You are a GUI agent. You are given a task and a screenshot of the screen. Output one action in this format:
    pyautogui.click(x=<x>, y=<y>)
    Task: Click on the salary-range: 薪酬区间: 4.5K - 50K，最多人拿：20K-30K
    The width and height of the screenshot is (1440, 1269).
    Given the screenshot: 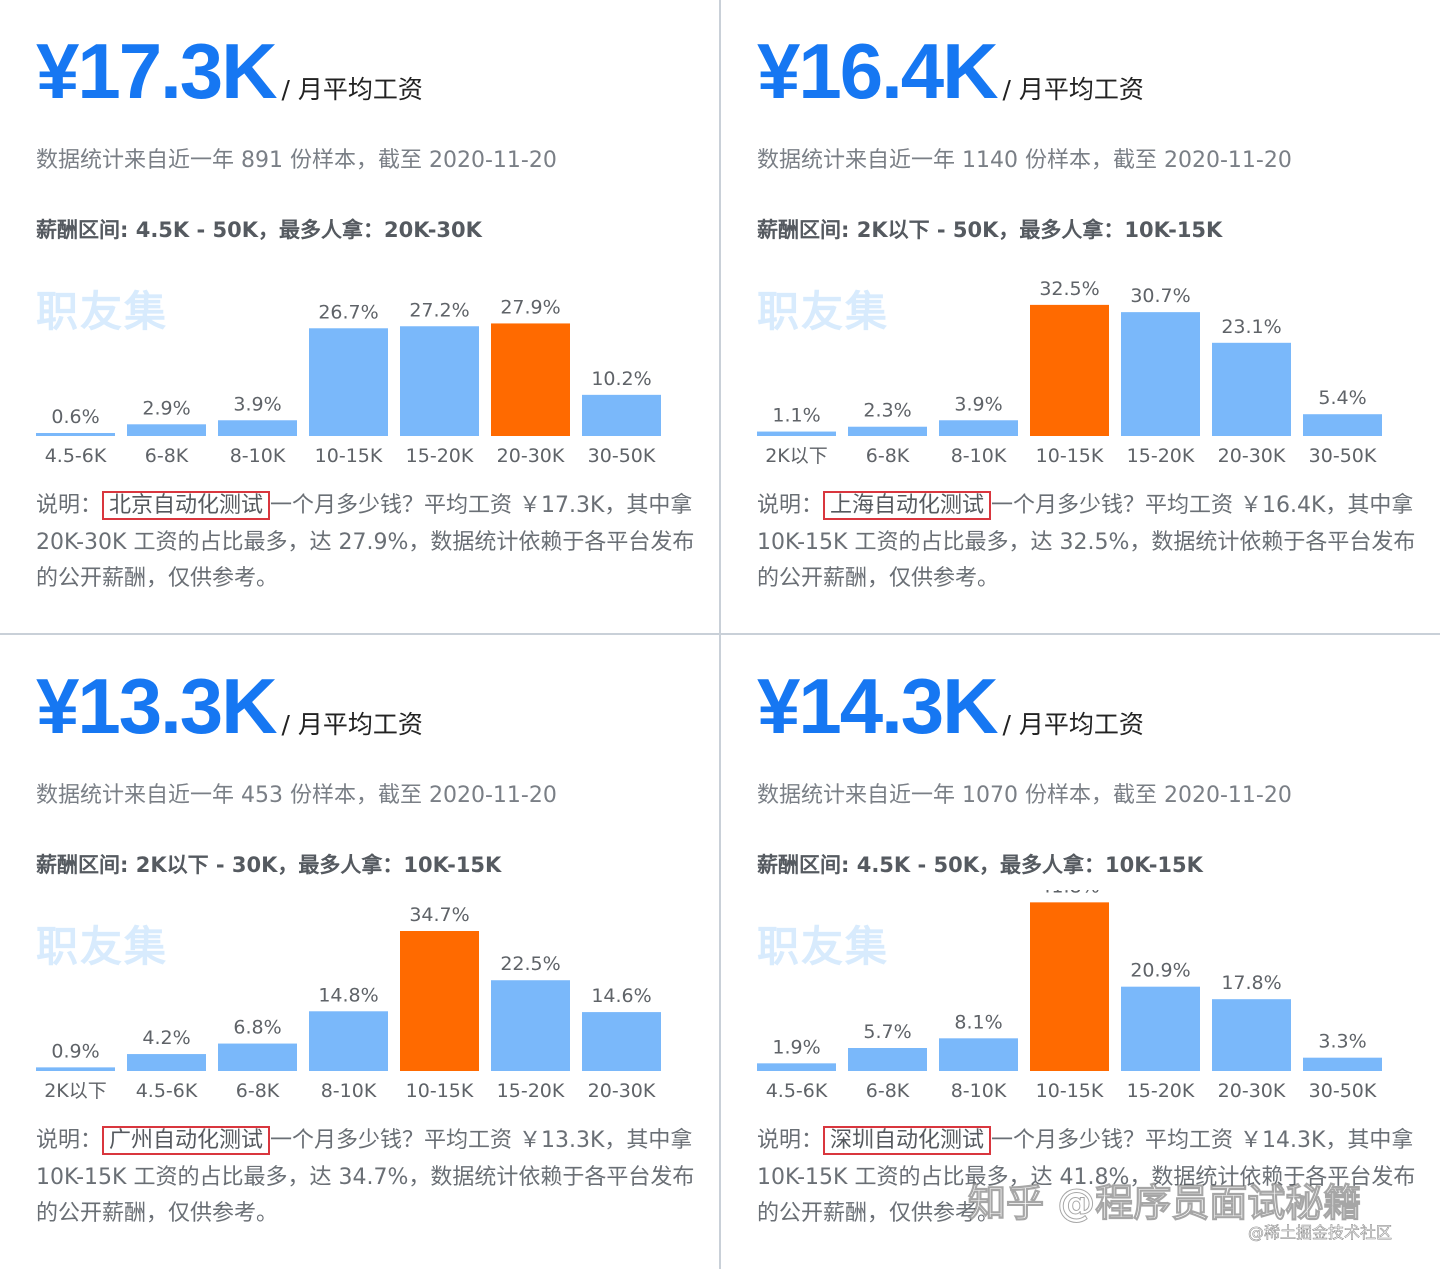 What is the action you would take?
    pyautogui.click(x=259, y=230)
    